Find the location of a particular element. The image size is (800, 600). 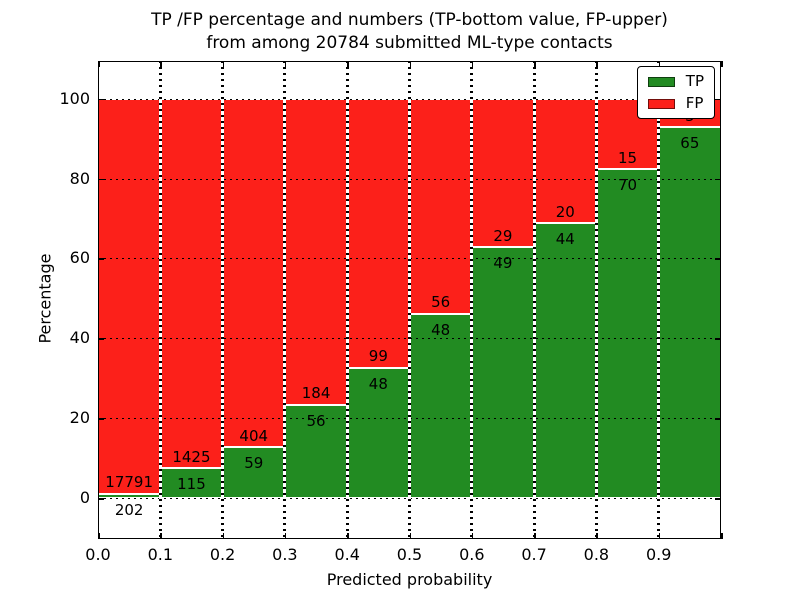

fp-color-swatch is located at coordinates (661, 103).